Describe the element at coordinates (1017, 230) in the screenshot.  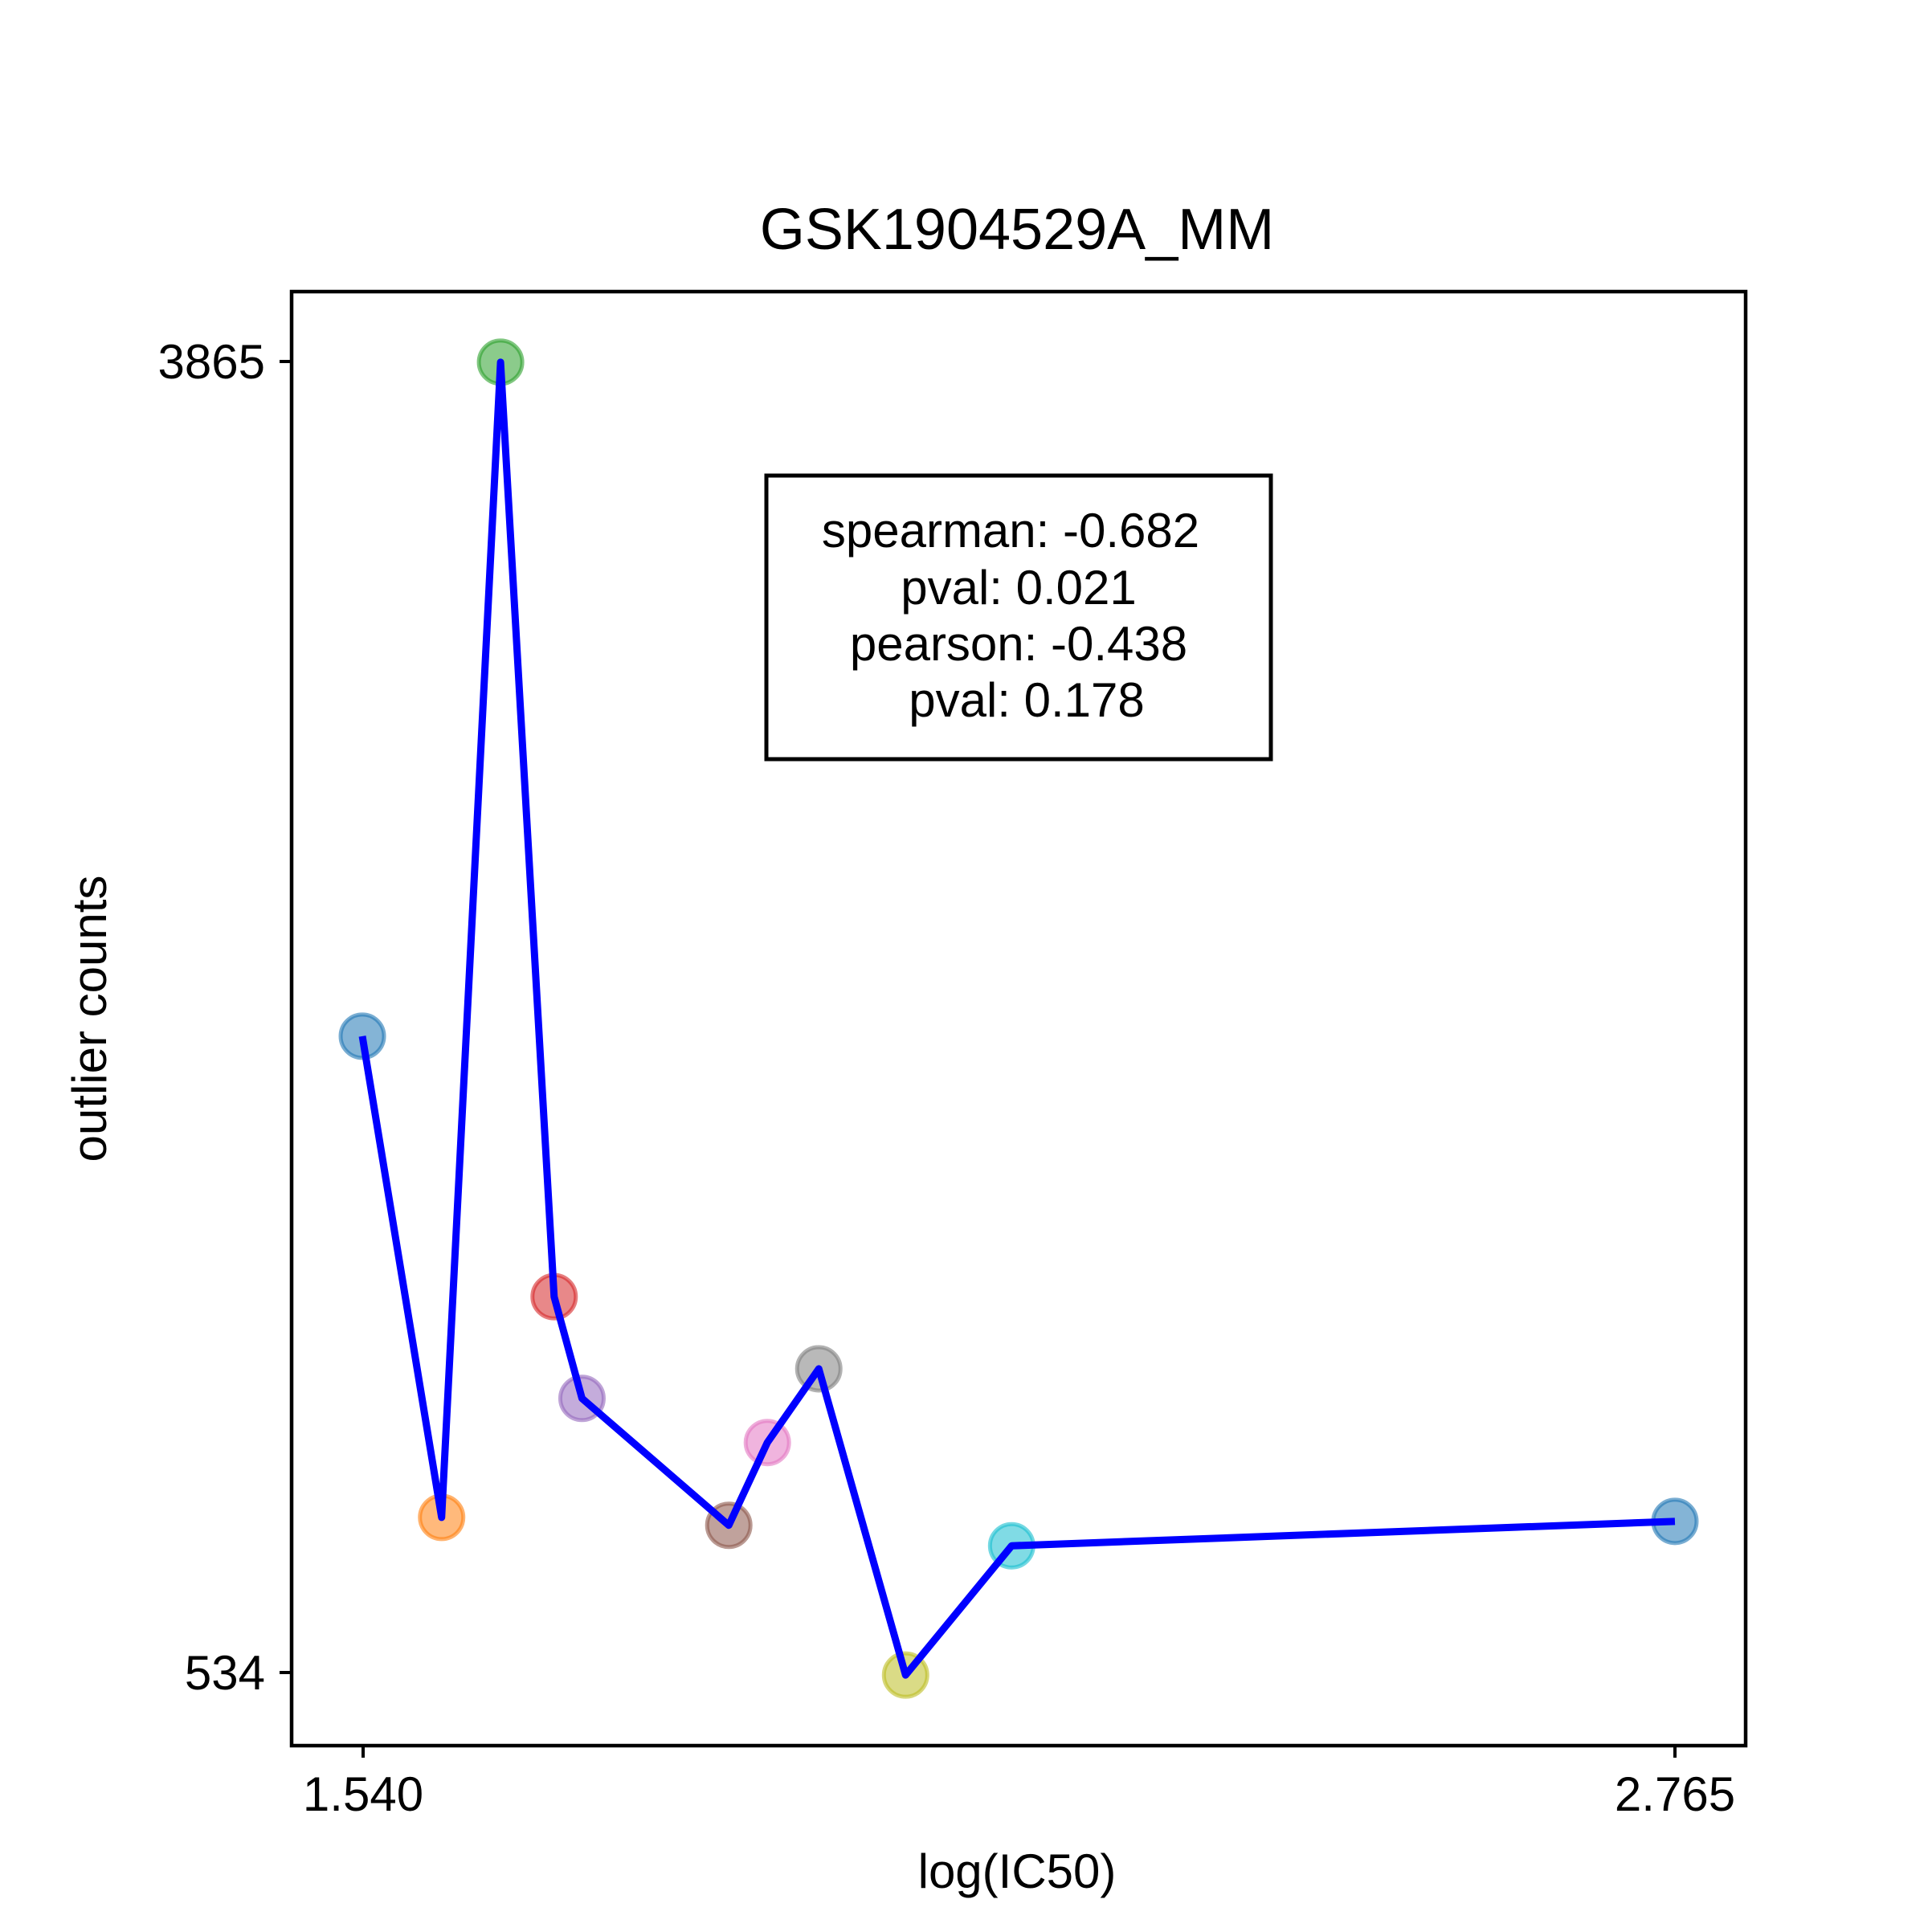
I see `chart-title: GSK1904529A_MM` at that location.